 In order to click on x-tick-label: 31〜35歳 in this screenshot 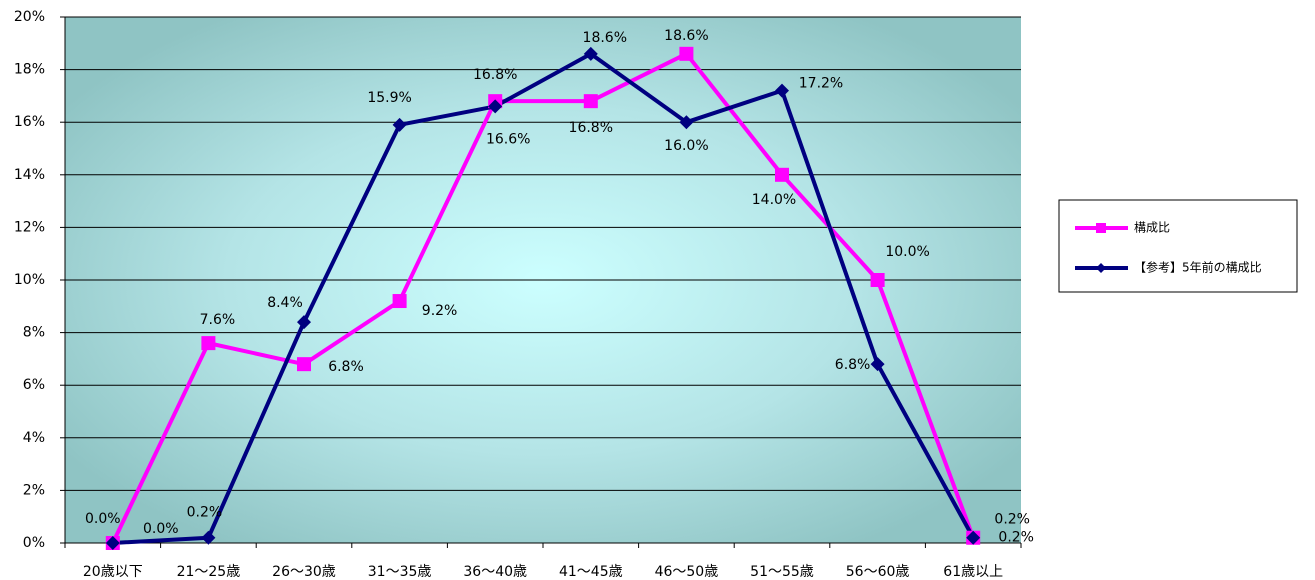, I will do `click(400, 572)`.